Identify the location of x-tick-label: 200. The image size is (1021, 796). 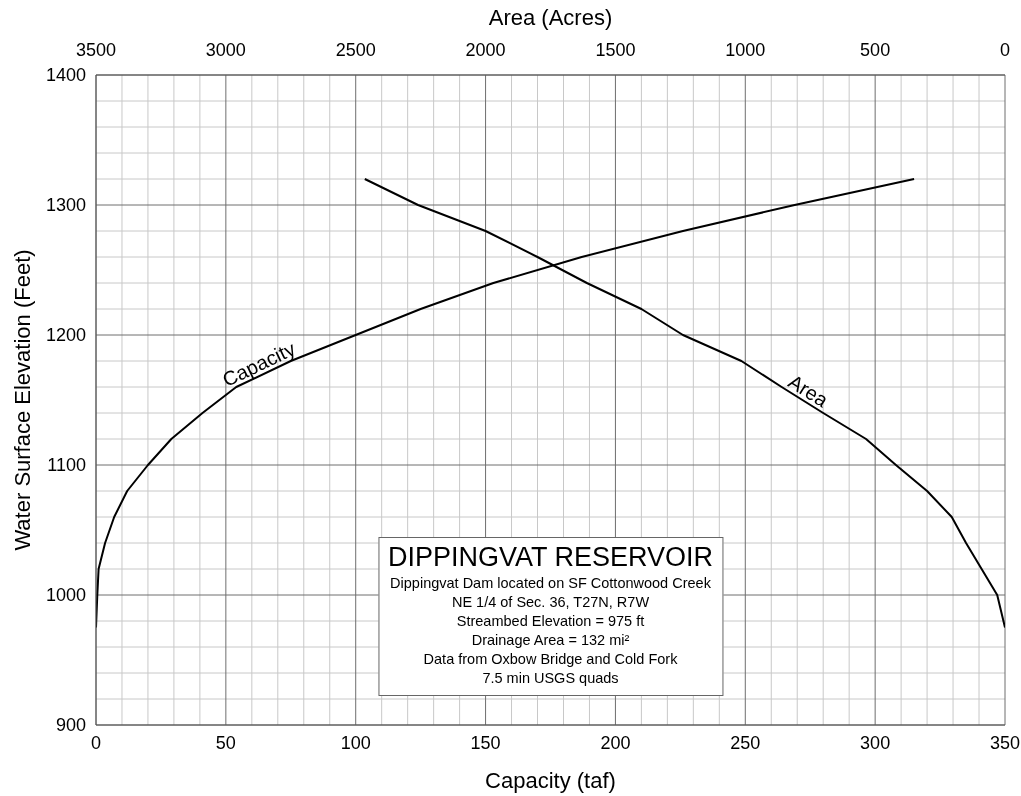
(615, 742).